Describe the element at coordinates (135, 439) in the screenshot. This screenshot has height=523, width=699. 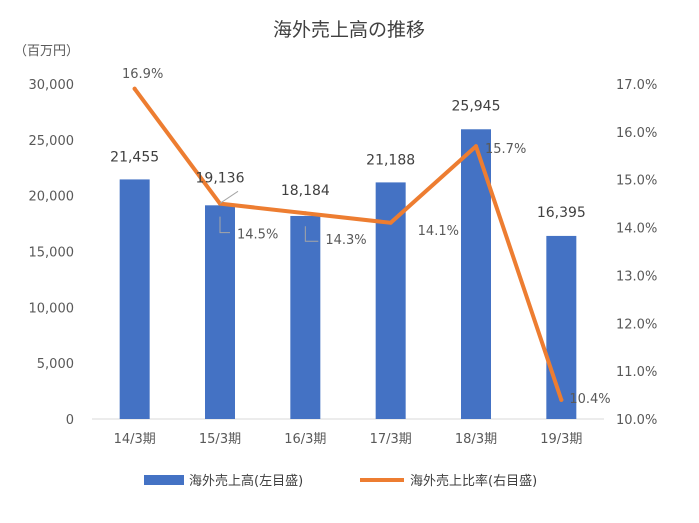
I see `x-tick-label: 14/3期` at that location.